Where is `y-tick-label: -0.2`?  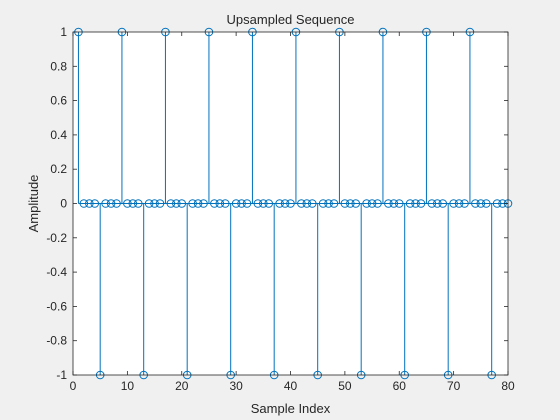
y-tick-label: -0.2 is located at coordinates (56, 238).